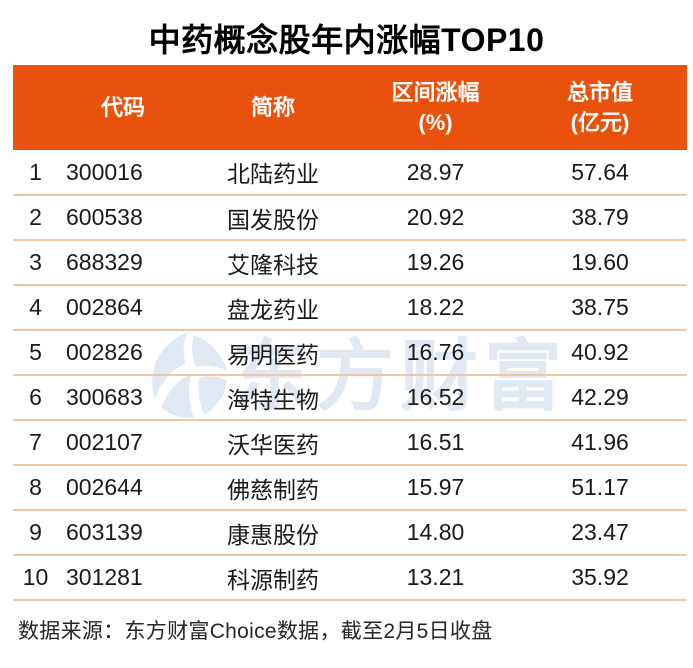 Image resolution: width=693 pixels, height=668 pixels. I want to click on cell-name: 海特生物, so click(273, 399).